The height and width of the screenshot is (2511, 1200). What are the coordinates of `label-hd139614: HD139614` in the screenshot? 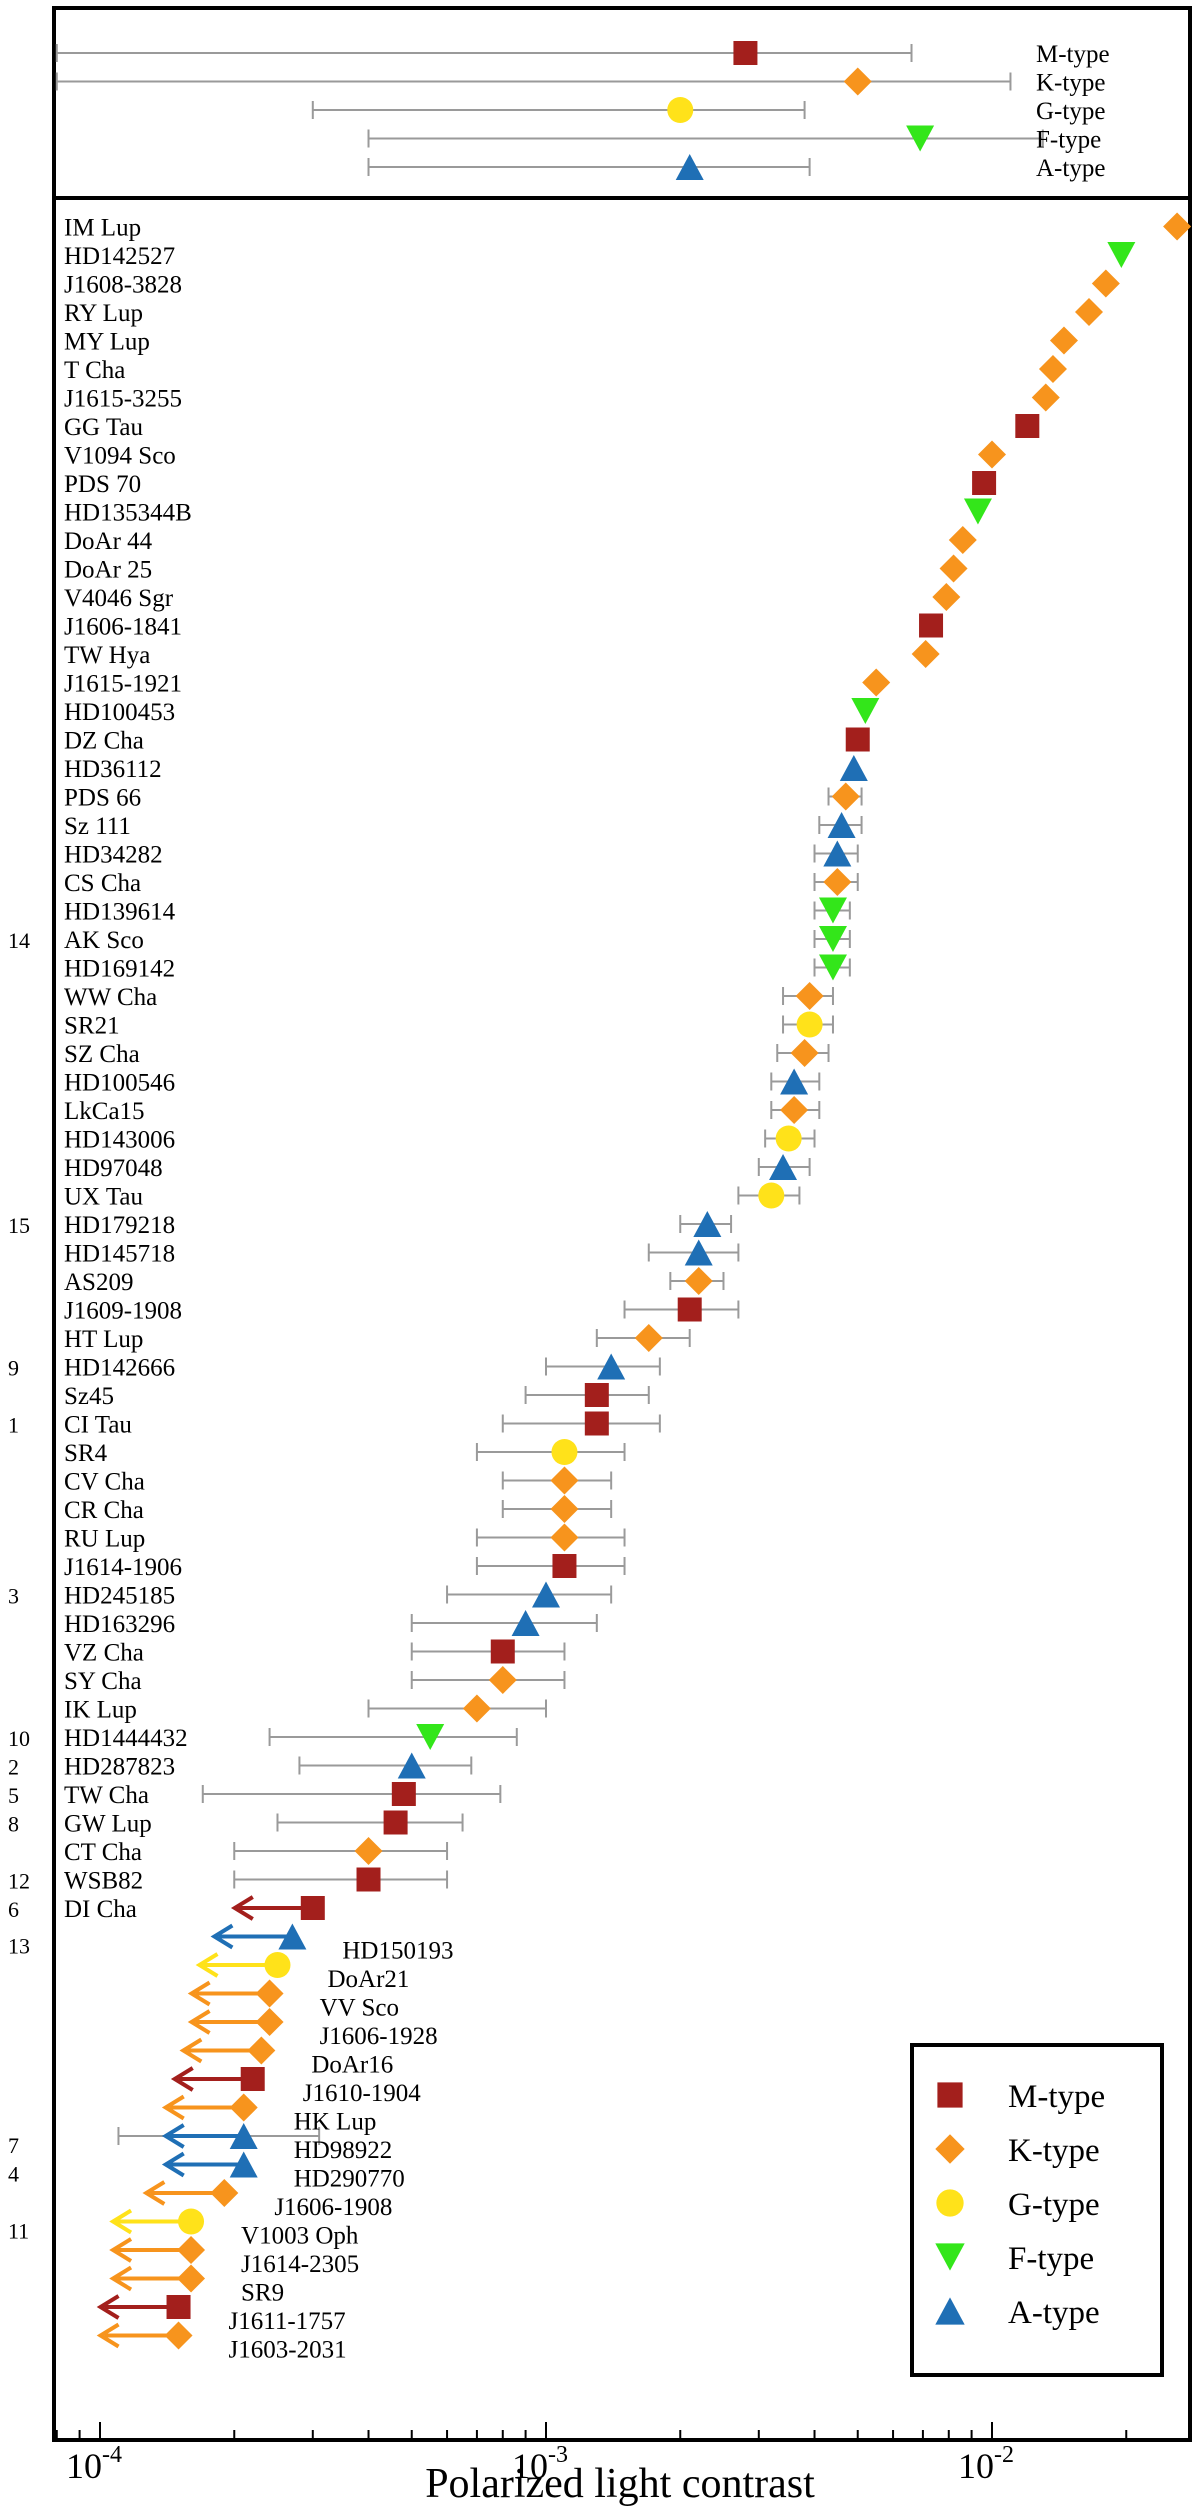 It's located at (120, 912).